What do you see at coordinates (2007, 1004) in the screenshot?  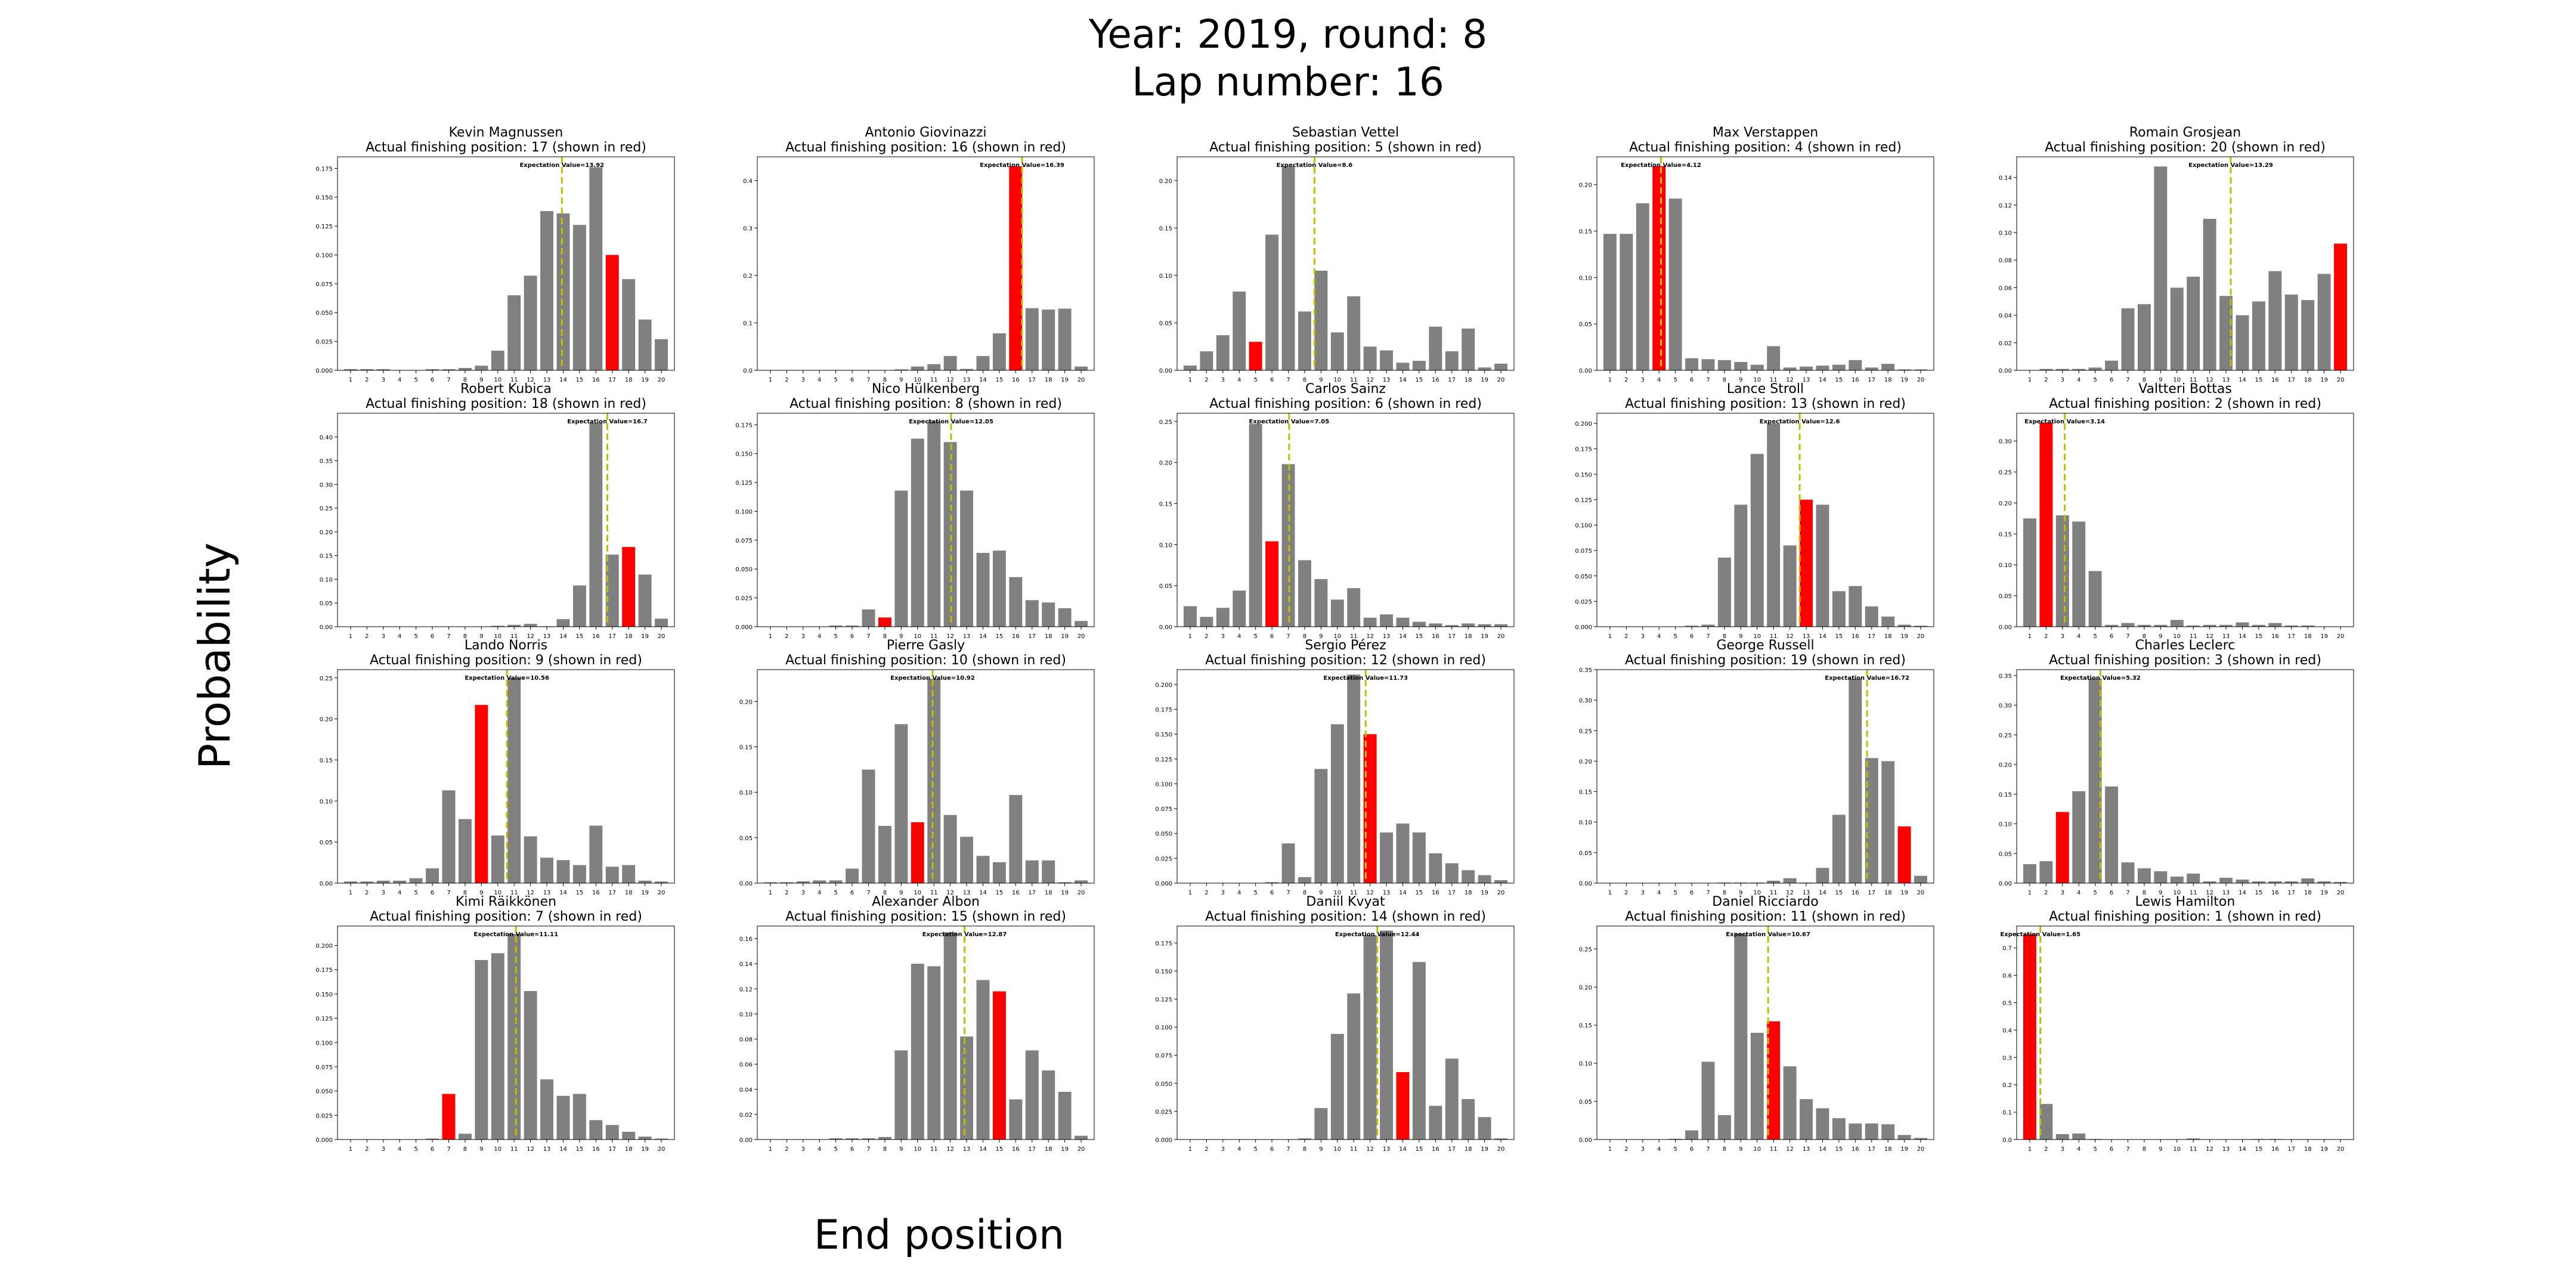 I see `y-tick-label: 0.5` at bounding box center [2007, 1004].